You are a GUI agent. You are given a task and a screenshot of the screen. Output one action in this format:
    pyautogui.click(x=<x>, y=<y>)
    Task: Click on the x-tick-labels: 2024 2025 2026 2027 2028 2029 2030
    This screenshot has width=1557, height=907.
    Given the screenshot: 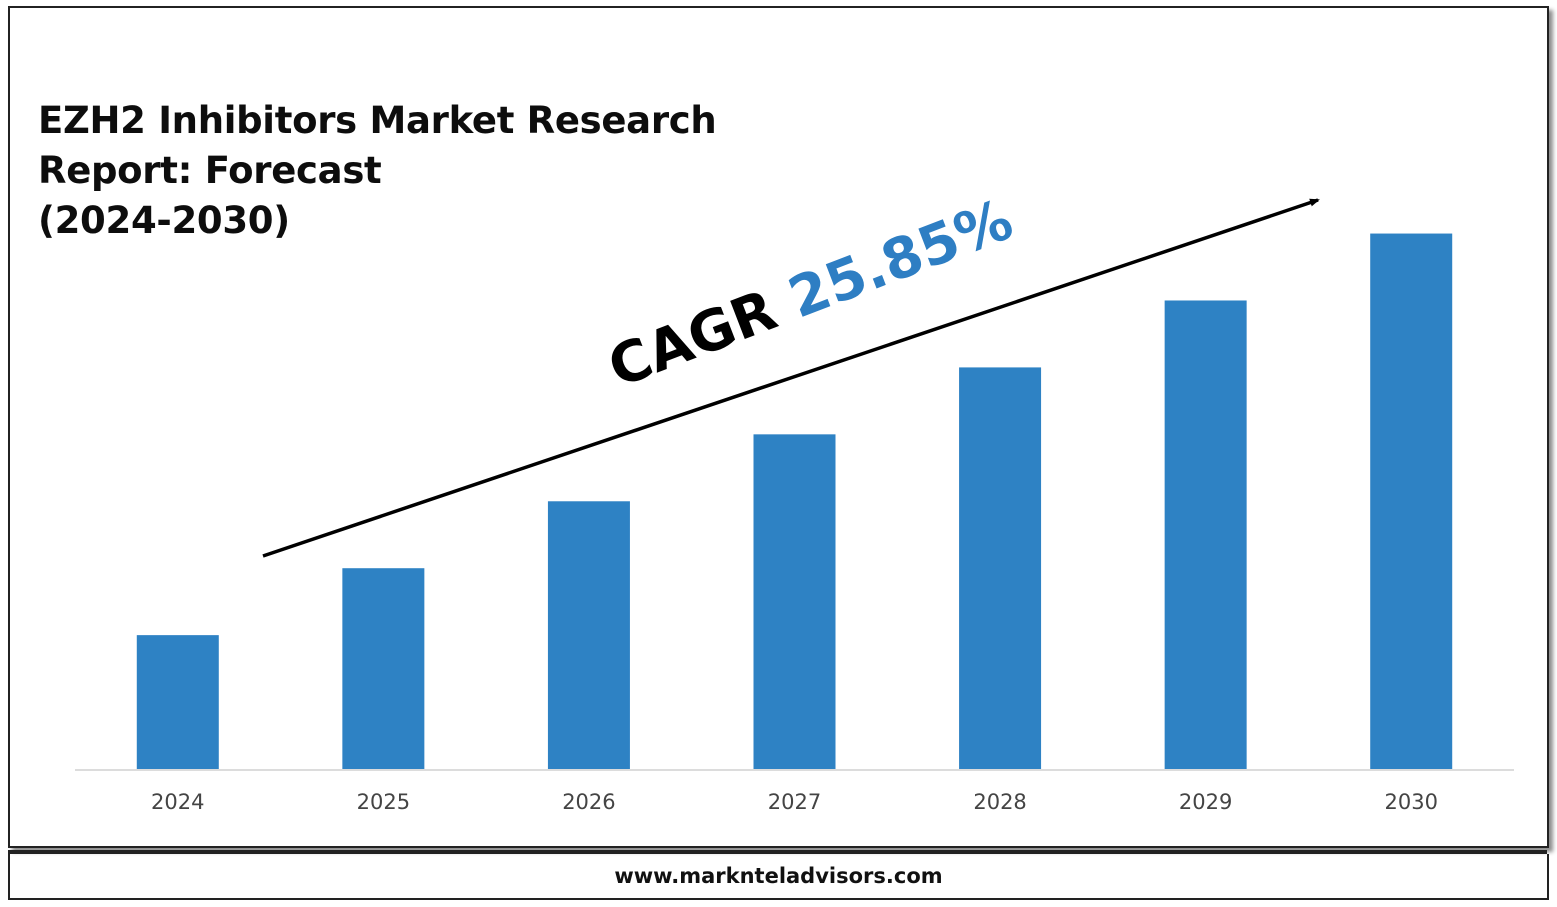 What is the action you would take?
    pyautogui.click(x=794, y=802)
    